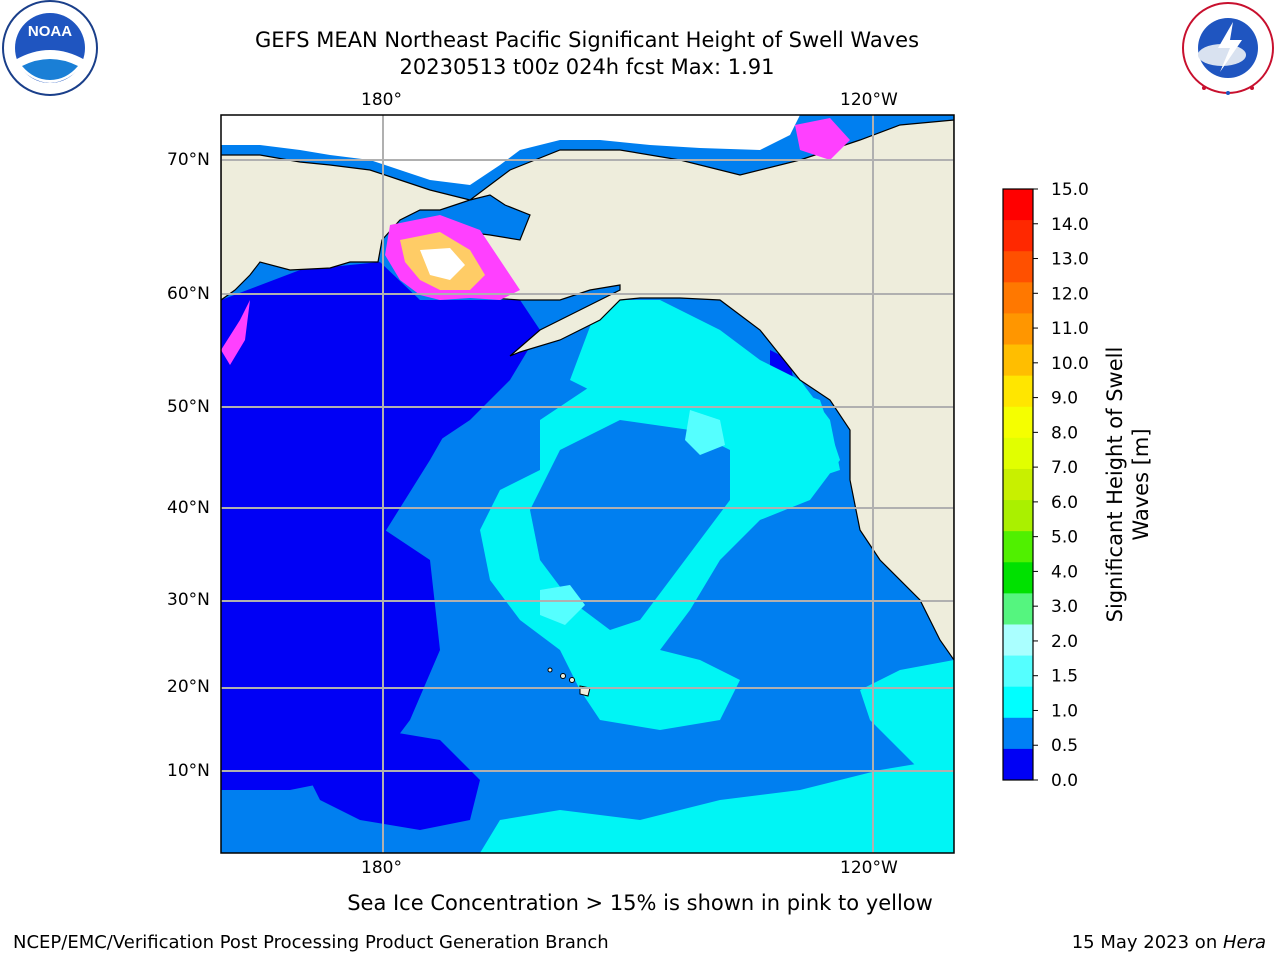 The height and width of the screenshot is (960, 1280). What do you see at coordinates (717, 806) in the screenshot?
I see `swell-band-high-south` at bounding box center [717, 806].